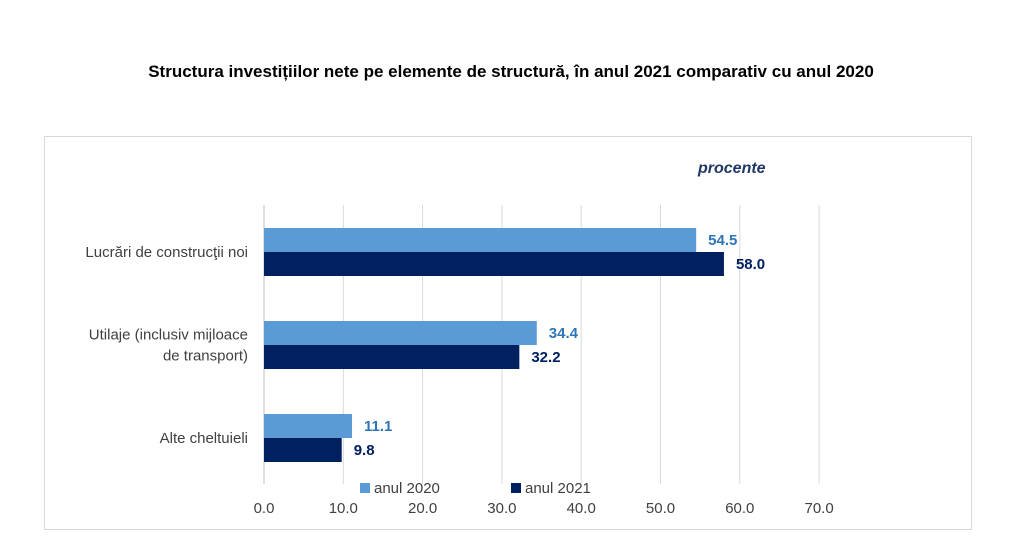 This screenshot has height=548, width=1022. I want to click on x-tick-label: 0.0, so click(264, 508).